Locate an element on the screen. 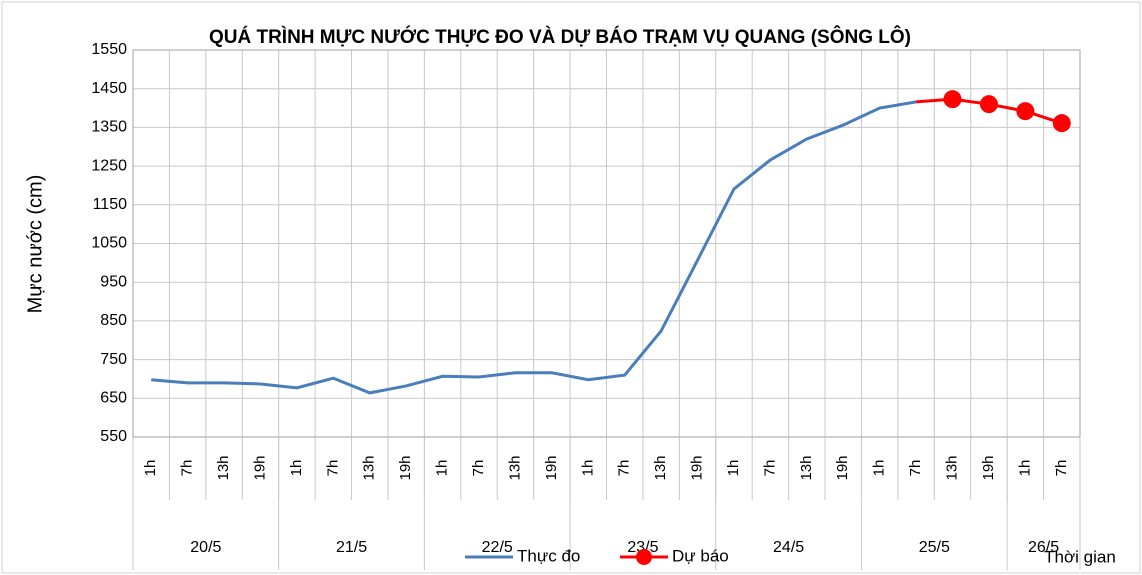 The height and width of the screenshot is (575, 1142). group-label: 26/5 is located at coordinates (1043, 547).